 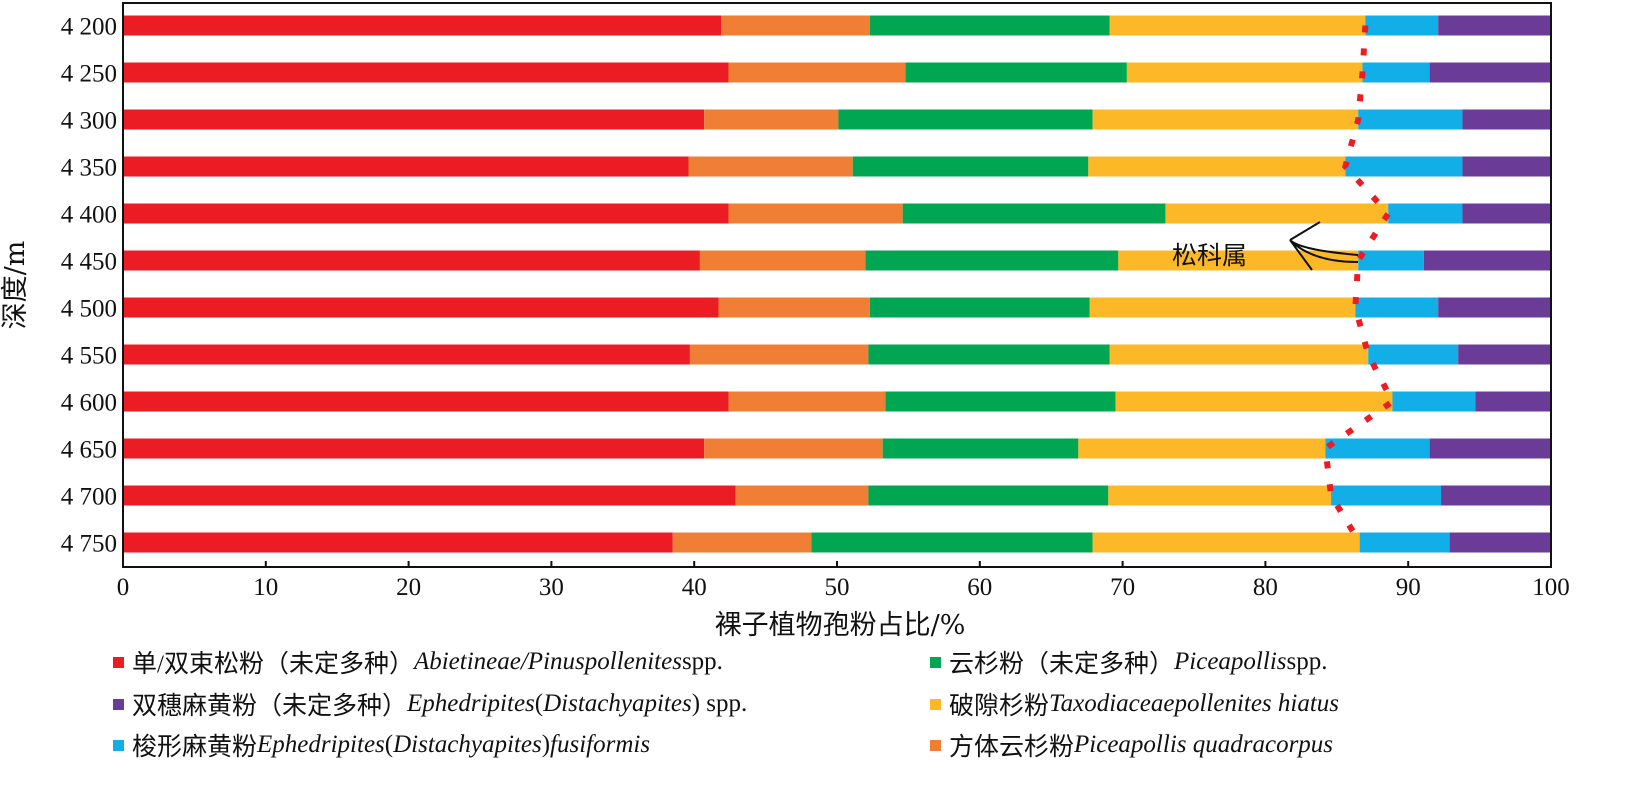 What do you see at coordinates (89, 215) in the screenshot?
I see `y-tick-label: 4 400` at bounding box center [89, 215].